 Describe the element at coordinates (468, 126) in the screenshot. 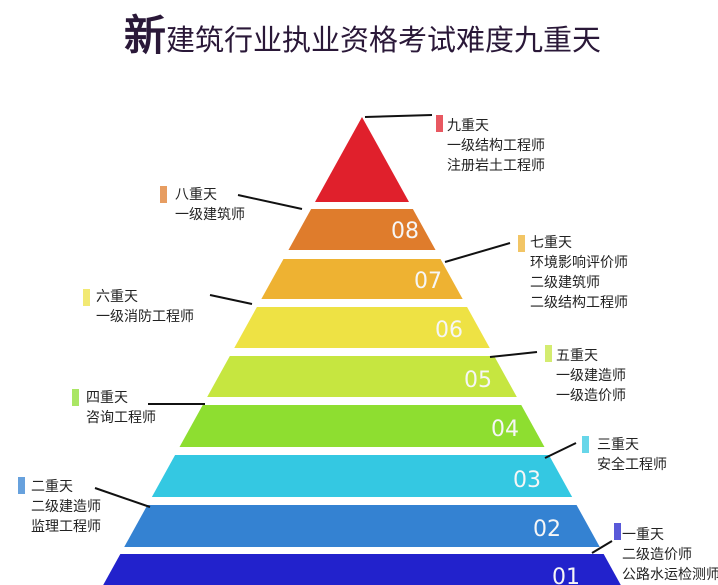

I see `tier-level: 九重天` at that location.